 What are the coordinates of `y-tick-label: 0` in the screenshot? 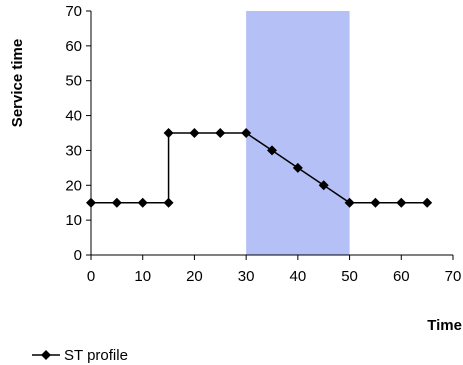 It's located at (78, 255).